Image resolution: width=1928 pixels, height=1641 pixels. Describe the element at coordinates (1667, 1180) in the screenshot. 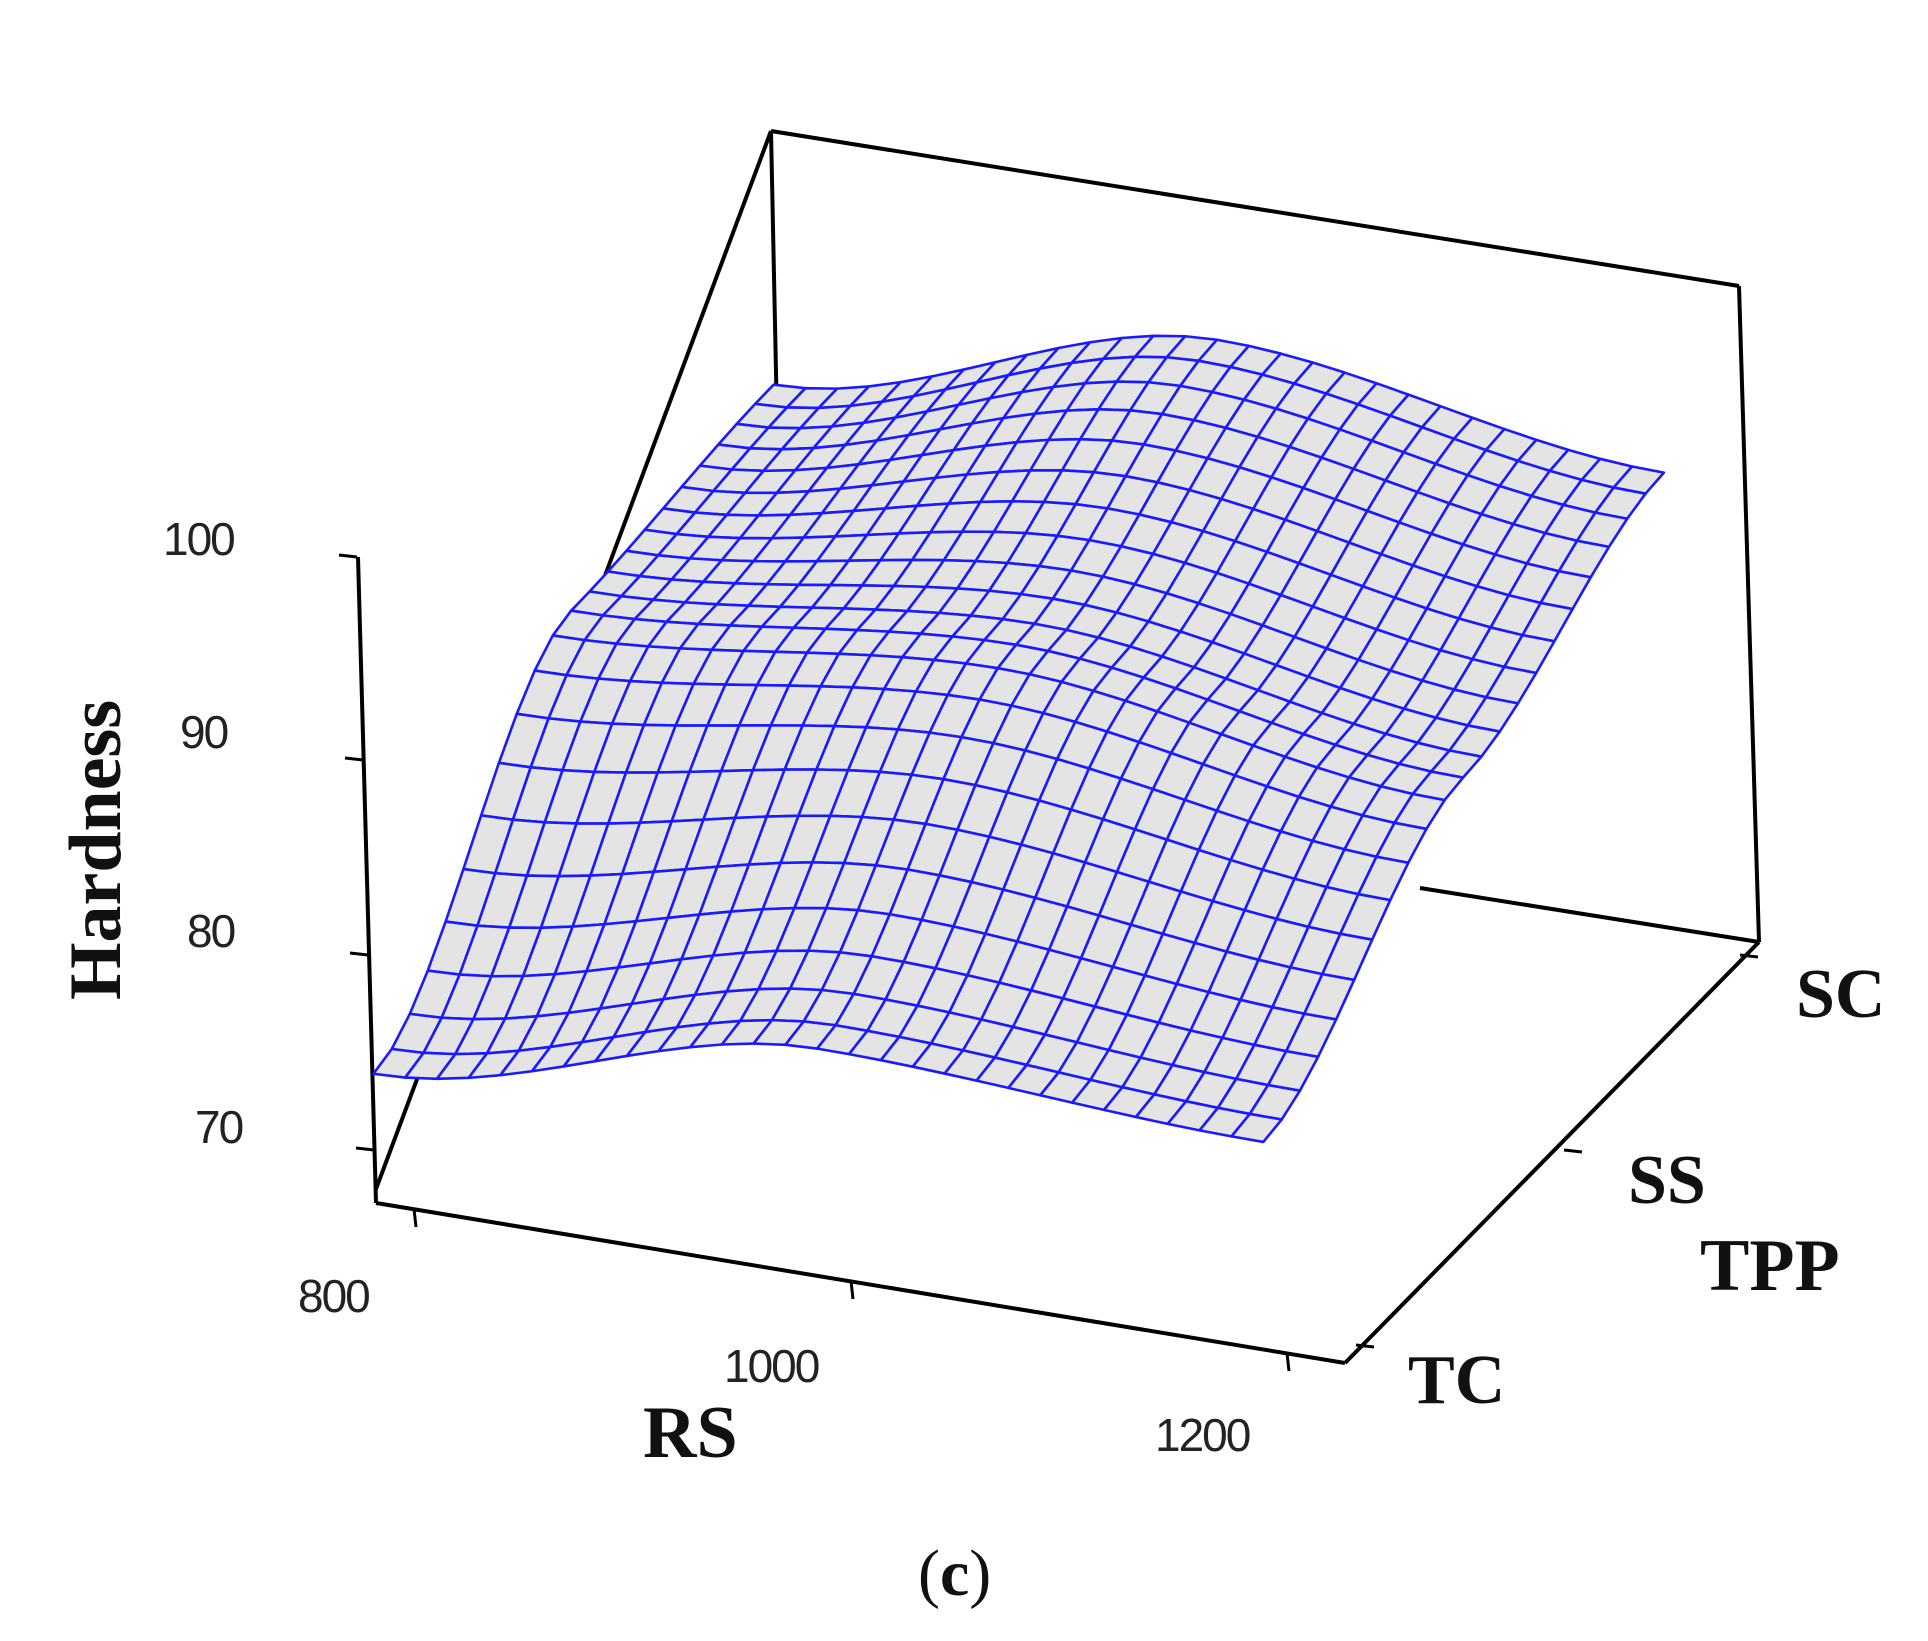

I see `y-cat-label-SS: SS` at that location.